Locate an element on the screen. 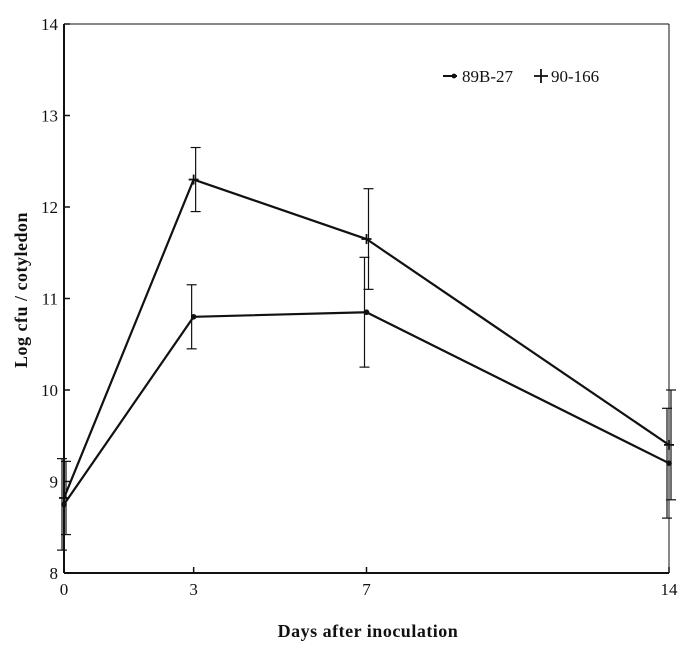  y-tick-label: 13 is located at coordinates (49, 116).